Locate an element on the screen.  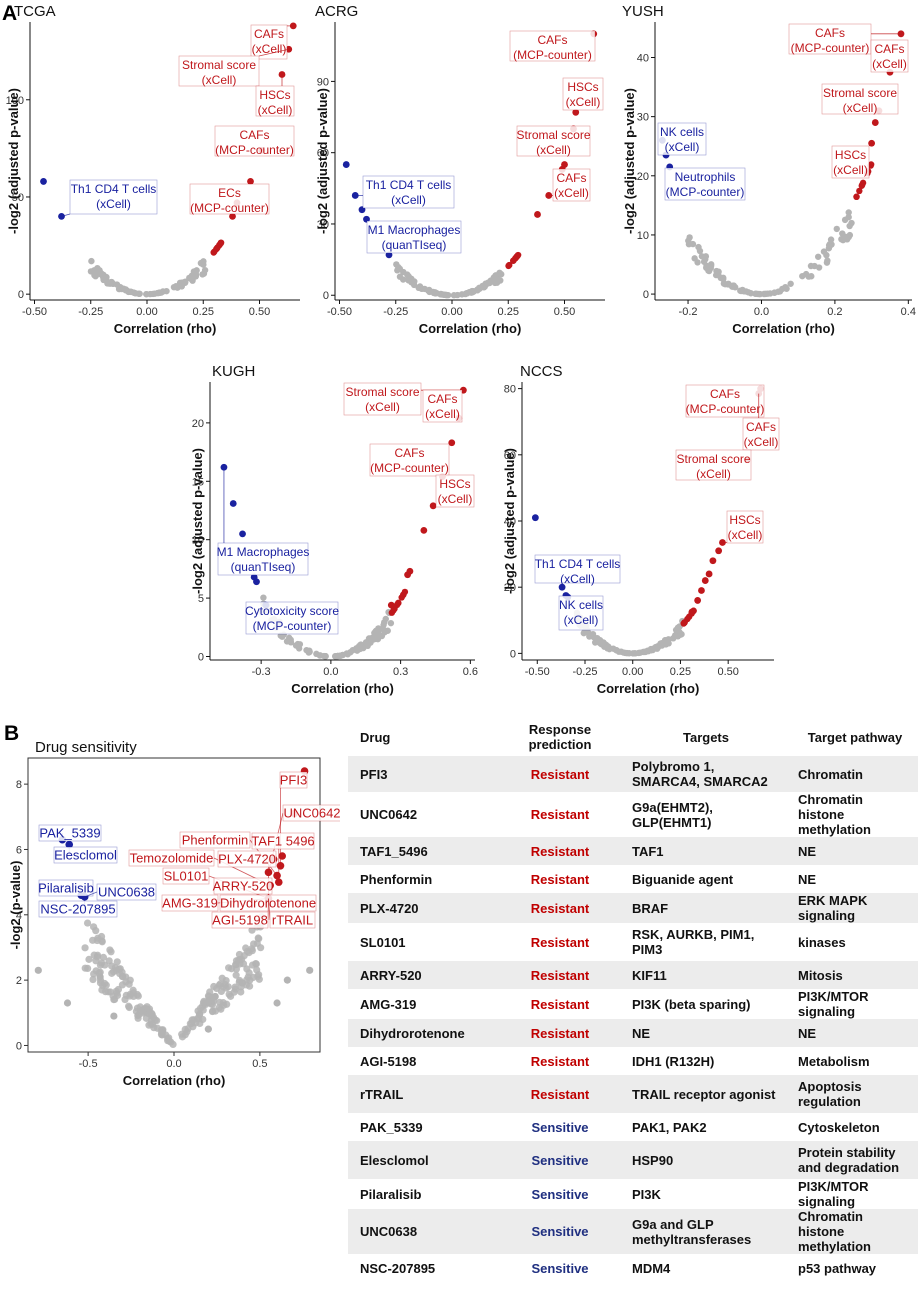
y-tick-label: 90 is located at coordinates (323, 82).